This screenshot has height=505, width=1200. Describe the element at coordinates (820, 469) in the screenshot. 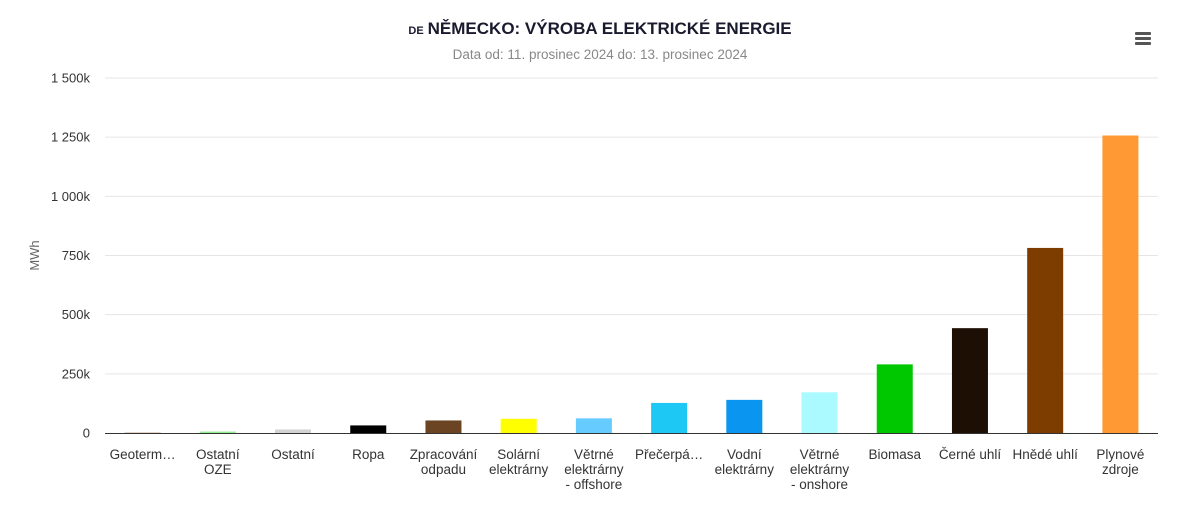

I see `x-tick-label: Větrné elektrárny - onshore` at that location.